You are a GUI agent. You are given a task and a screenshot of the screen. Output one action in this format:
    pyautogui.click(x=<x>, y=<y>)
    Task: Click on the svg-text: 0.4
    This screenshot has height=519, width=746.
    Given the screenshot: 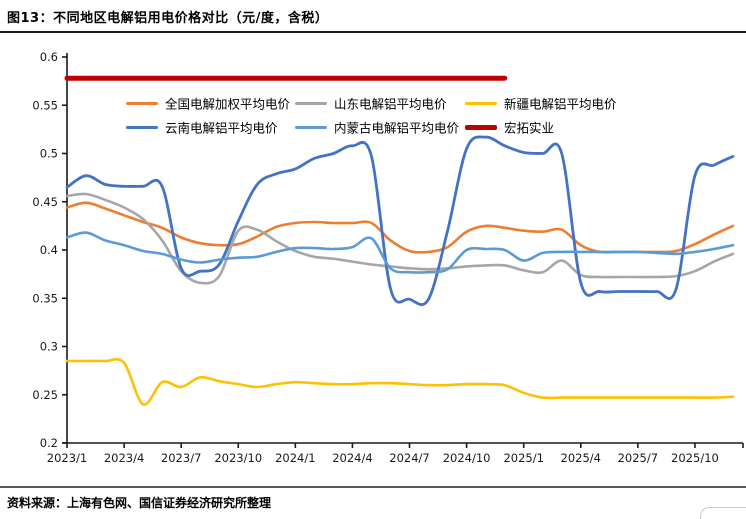 What is the action you would take?
    pyautogui.click(x=49, y=250)
    